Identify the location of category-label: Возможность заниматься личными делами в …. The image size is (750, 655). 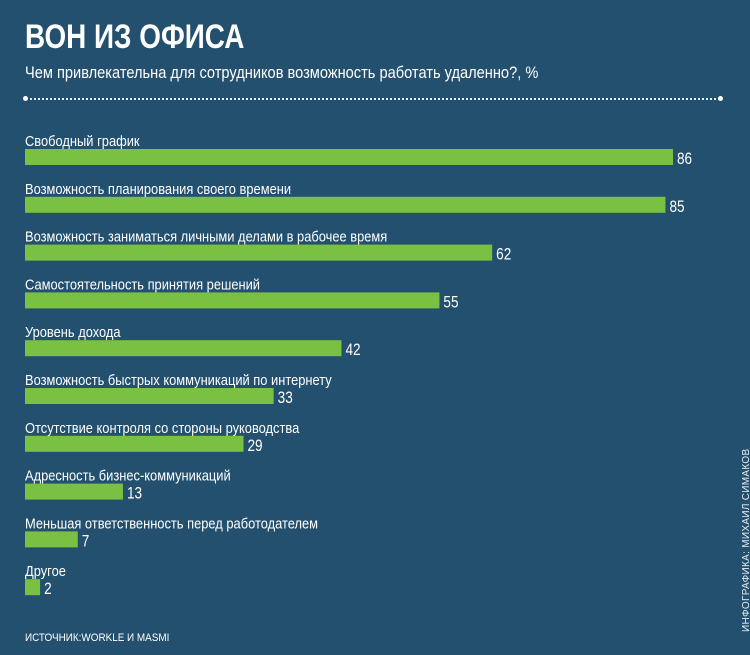
(206, 236).